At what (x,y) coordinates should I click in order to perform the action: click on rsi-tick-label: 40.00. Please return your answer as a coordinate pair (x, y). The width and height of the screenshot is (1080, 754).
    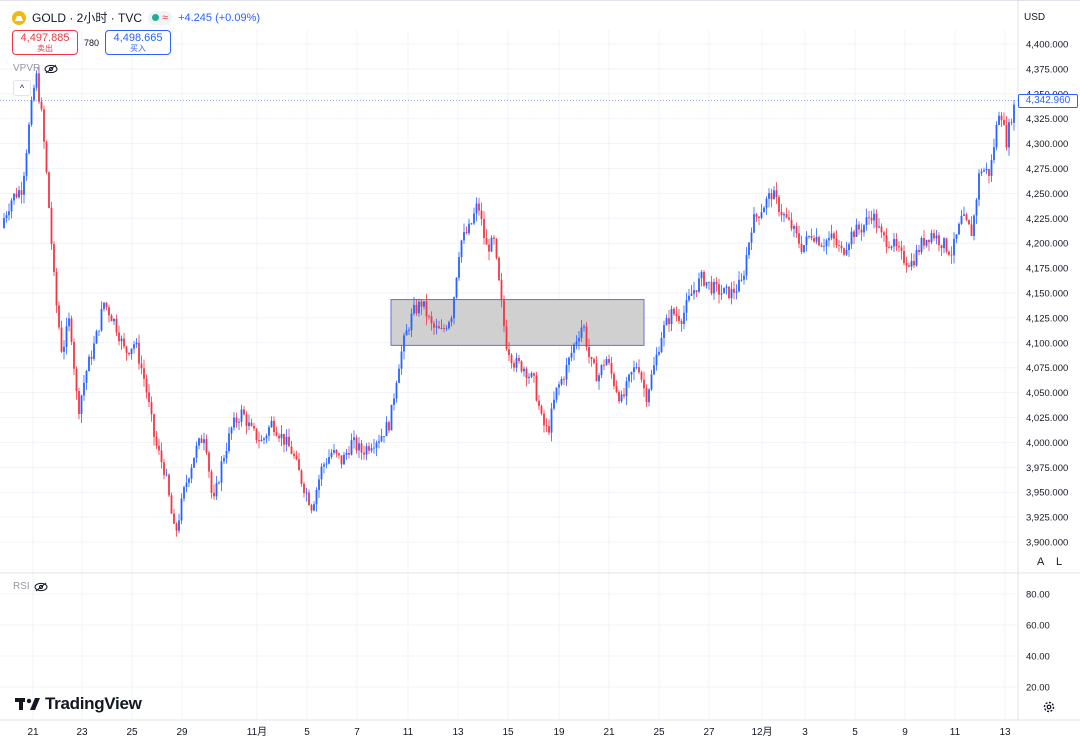
    Looking at the image, I should click on (1038, 657).